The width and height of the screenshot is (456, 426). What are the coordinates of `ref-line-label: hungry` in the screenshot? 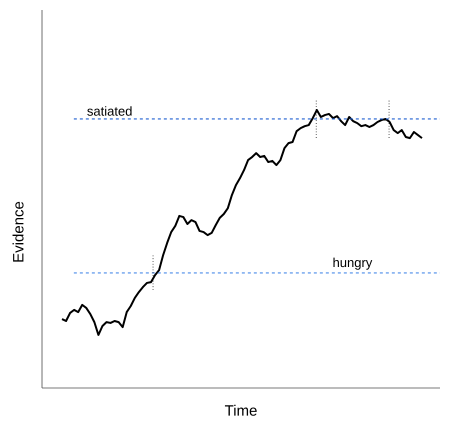 It's located at (352, 264).